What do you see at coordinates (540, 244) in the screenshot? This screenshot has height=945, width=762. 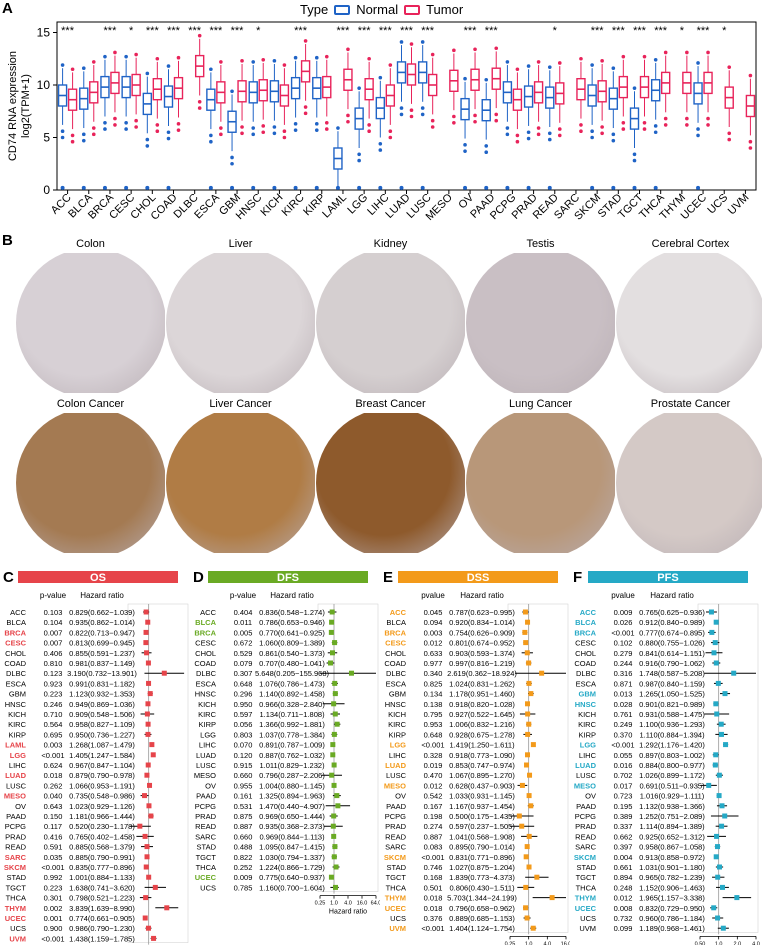 I see `tissue-label: Testis` at bounding box center [540, 244].